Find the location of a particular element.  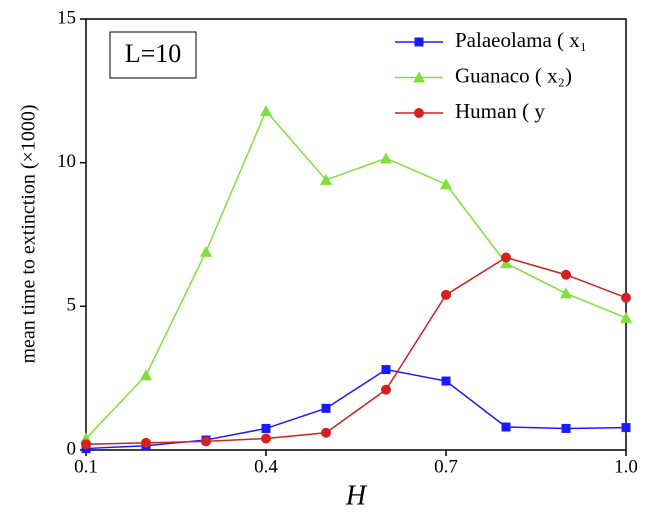

legend-label: Human ( y is located at coordinates (500, 111).